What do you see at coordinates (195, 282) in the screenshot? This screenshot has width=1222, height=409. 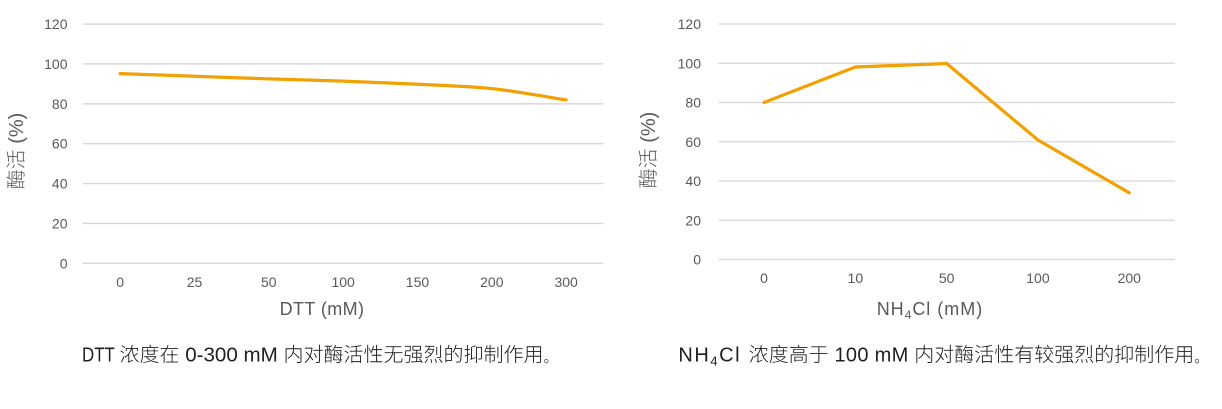 I see `svg-text: 25` at bounding box center [195, 282].